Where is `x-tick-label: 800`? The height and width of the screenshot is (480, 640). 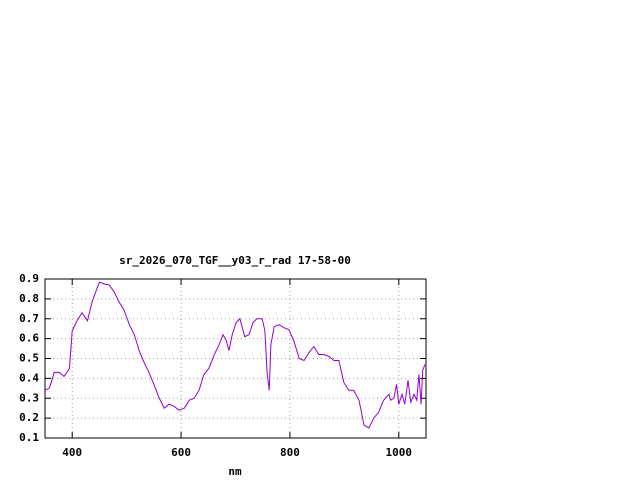
x-tick-label: 800 is located at coordinates (290, 452).